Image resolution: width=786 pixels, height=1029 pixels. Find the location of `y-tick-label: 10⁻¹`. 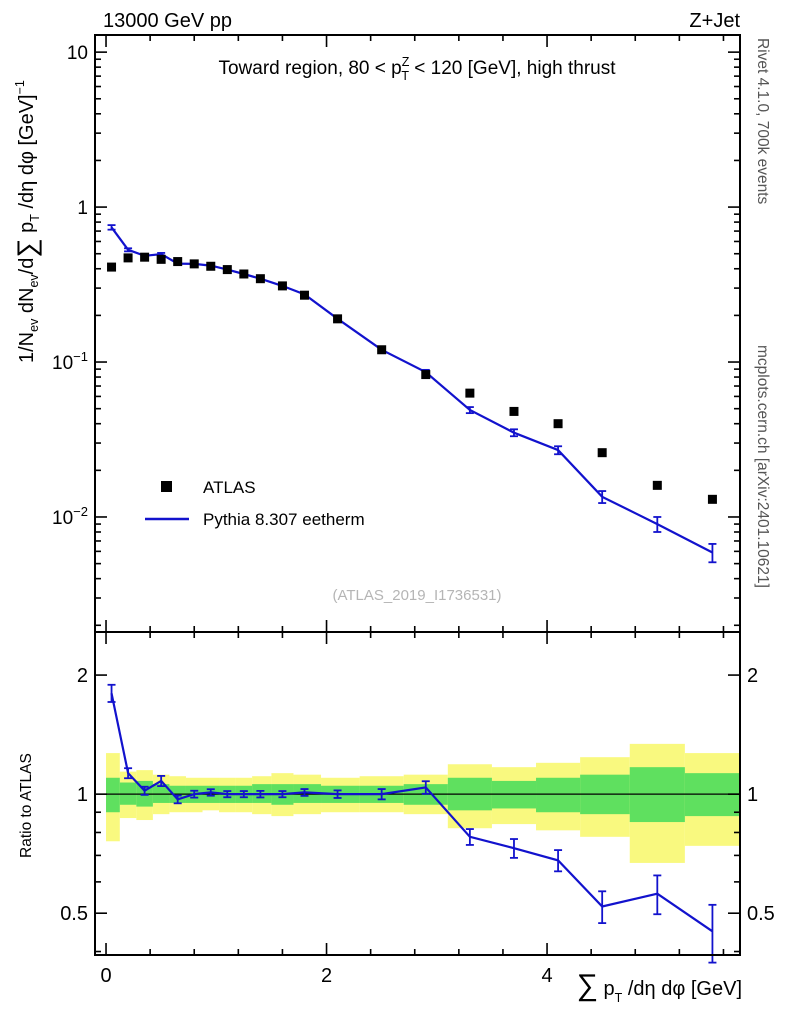

y-tick-label: 10⁻¹ is located at coordinates (70, 361).